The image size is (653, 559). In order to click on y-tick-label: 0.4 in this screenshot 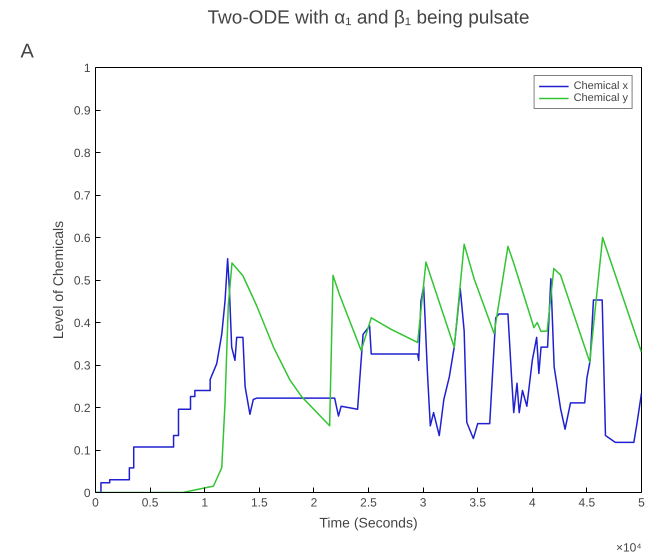, I will do `click(82, 323)`.